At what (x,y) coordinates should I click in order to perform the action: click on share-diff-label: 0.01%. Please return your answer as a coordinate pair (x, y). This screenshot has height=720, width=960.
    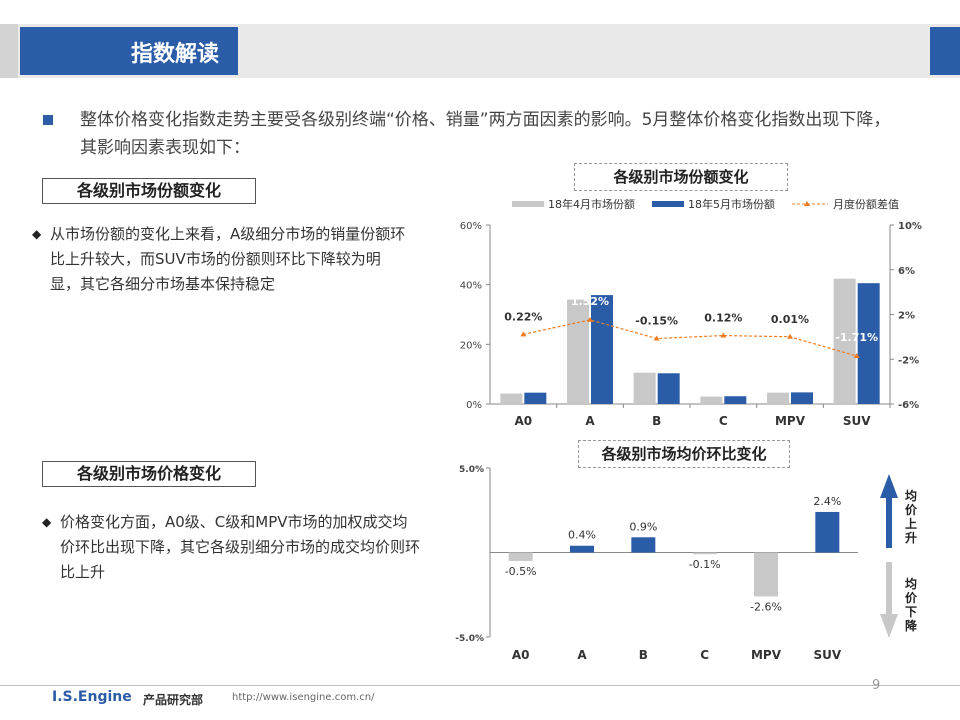
    Looking at the image, I should click on (790, 319).